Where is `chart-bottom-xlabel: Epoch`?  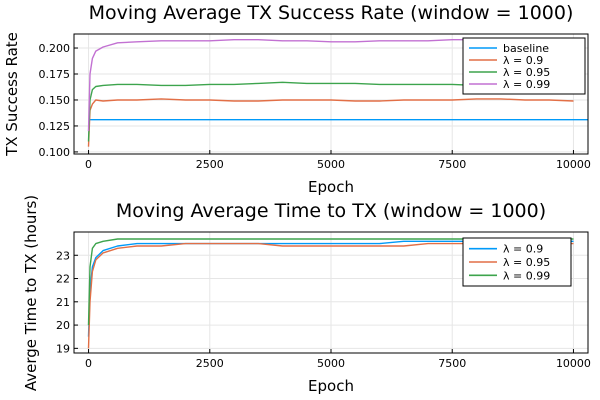 chart-bottom-xlabel: Epoch is located at coordinates (331, 386).